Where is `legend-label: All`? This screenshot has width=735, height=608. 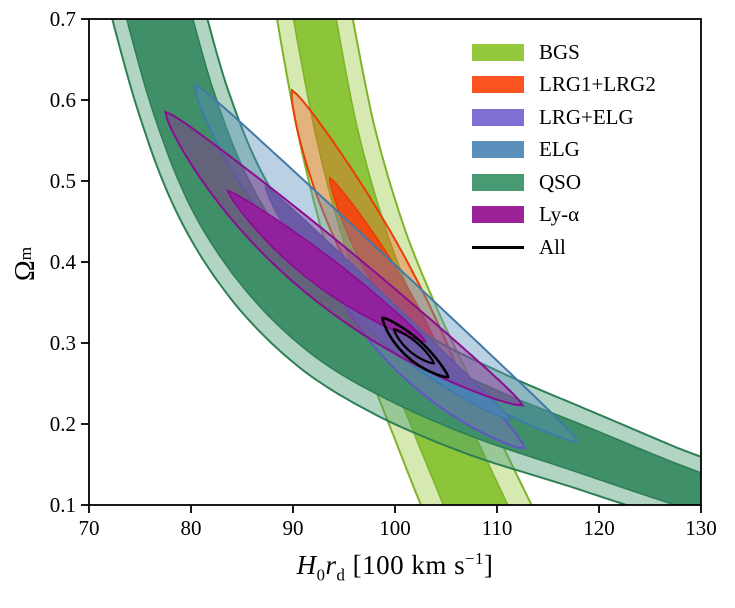
legend-label: All is located at coordinates (552, 246).